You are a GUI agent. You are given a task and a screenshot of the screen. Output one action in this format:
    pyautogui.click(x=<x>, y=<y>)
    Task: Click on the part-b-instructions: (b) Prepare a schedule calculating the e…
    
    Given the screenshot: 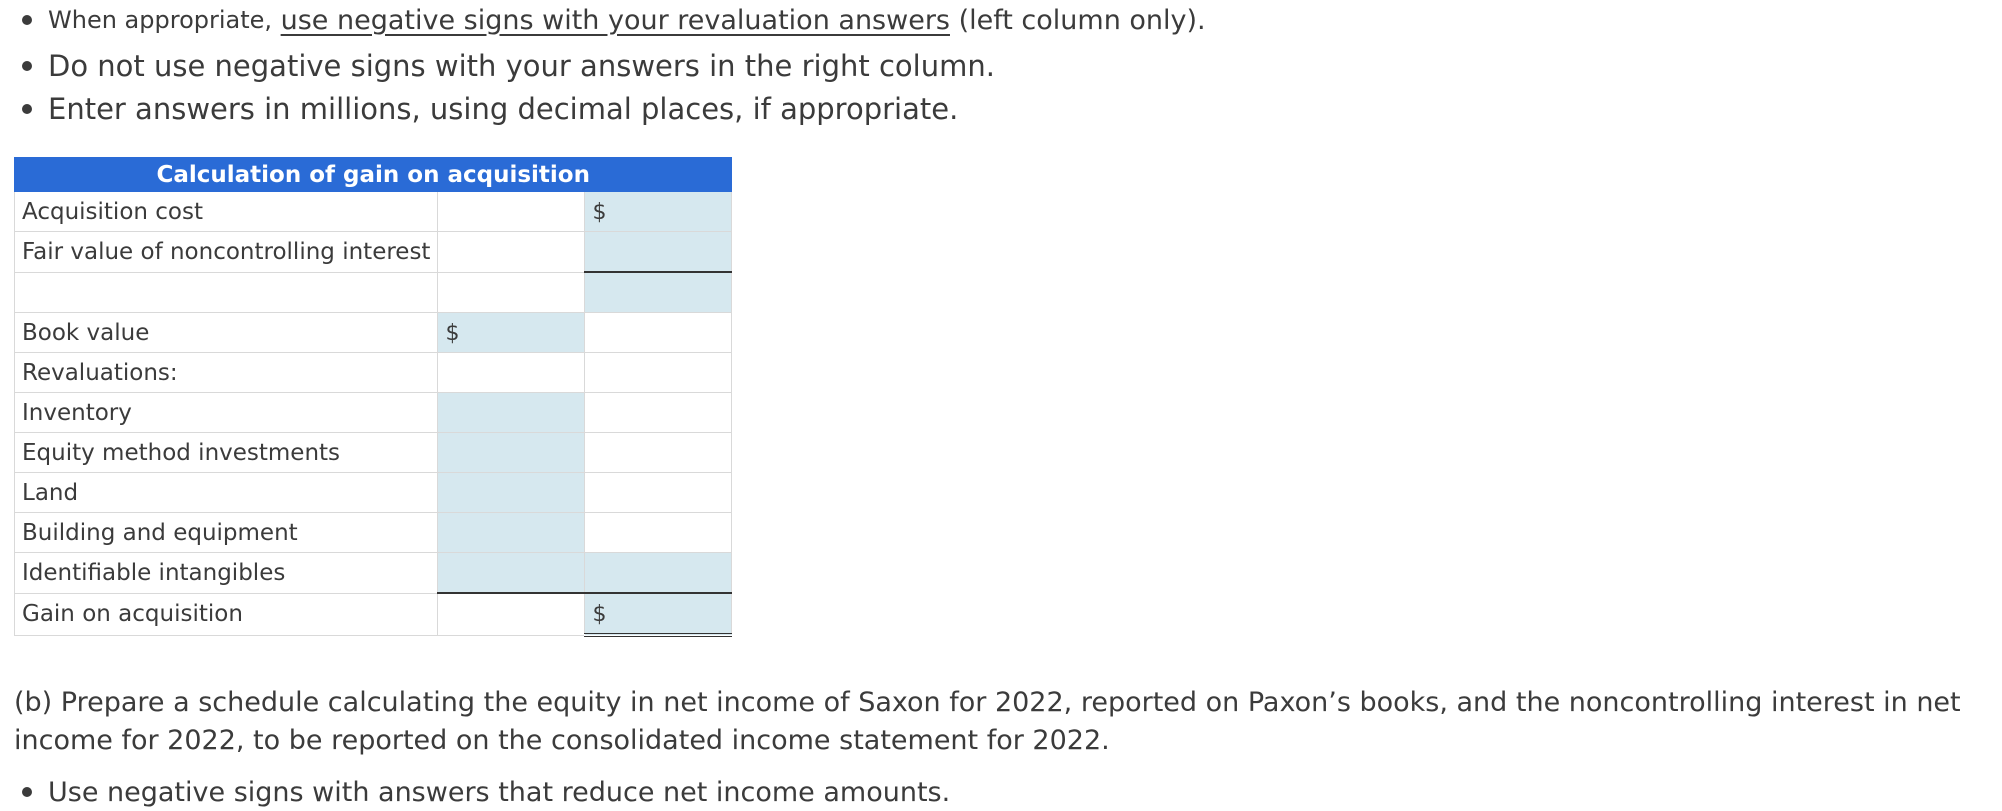 What is the action you would take?
    pyautogui.click(x=987, y=721)
    